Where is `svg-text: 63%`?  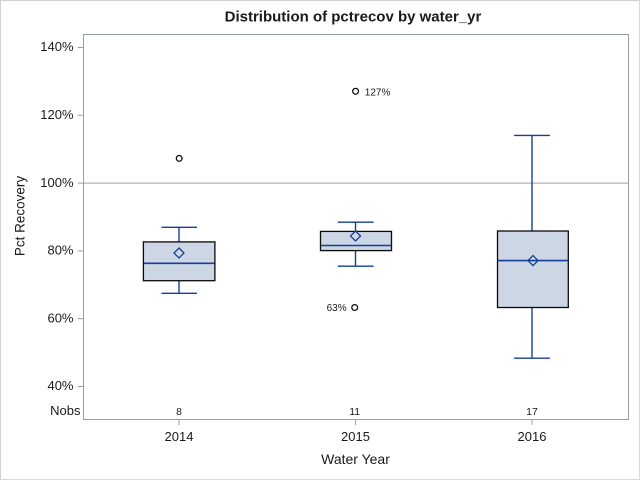
svg-text: 63% is located at coordinates (337, 308).